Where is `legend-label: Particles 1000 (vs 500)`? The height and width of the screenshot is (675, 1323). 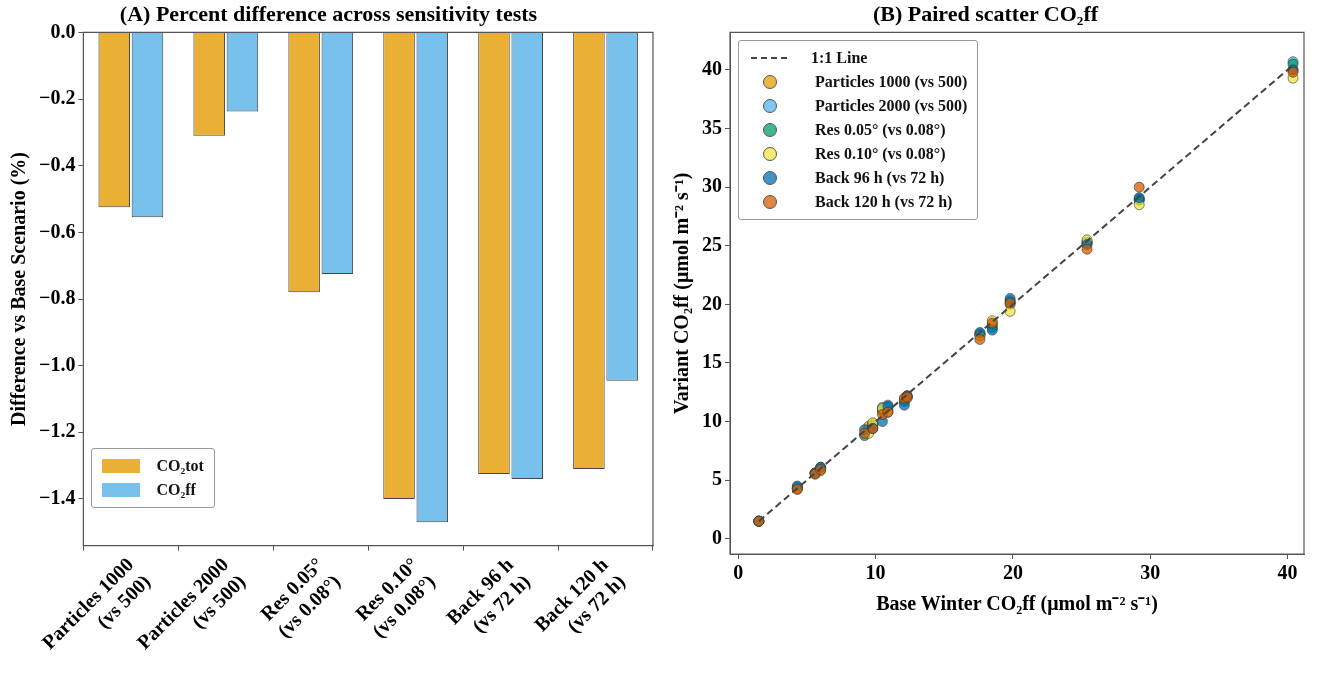
legend-label: Particles 1000 (vs 500) is located at coordinates (891, 82).